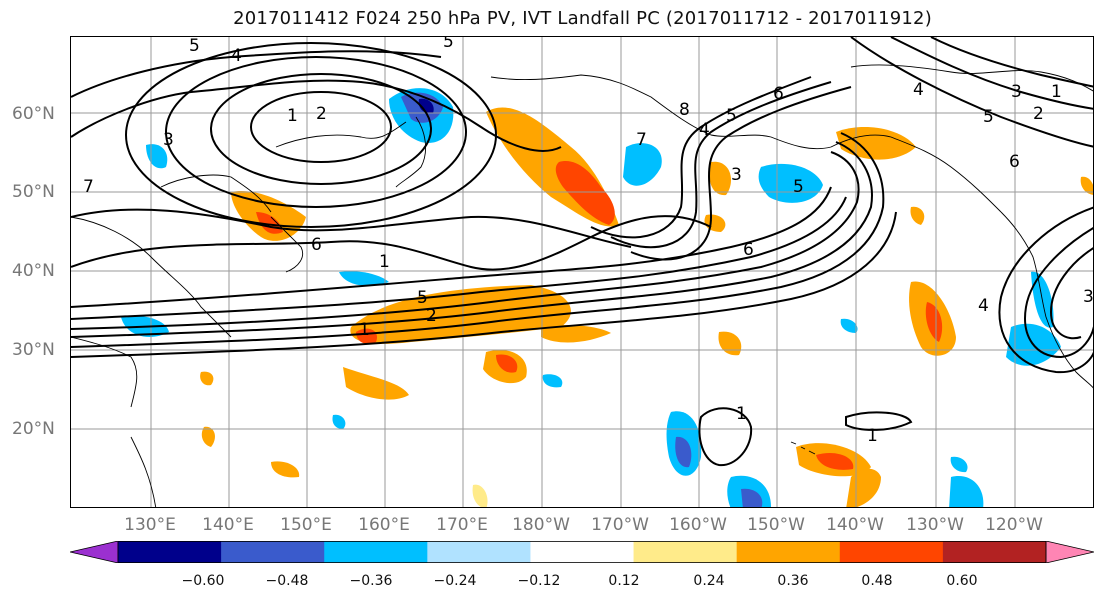 The width and height of the screenshot is (1105, 601). Describe the element at coordinates (88, 187) in the screenshot. I see `contour-label: 7` at that location.